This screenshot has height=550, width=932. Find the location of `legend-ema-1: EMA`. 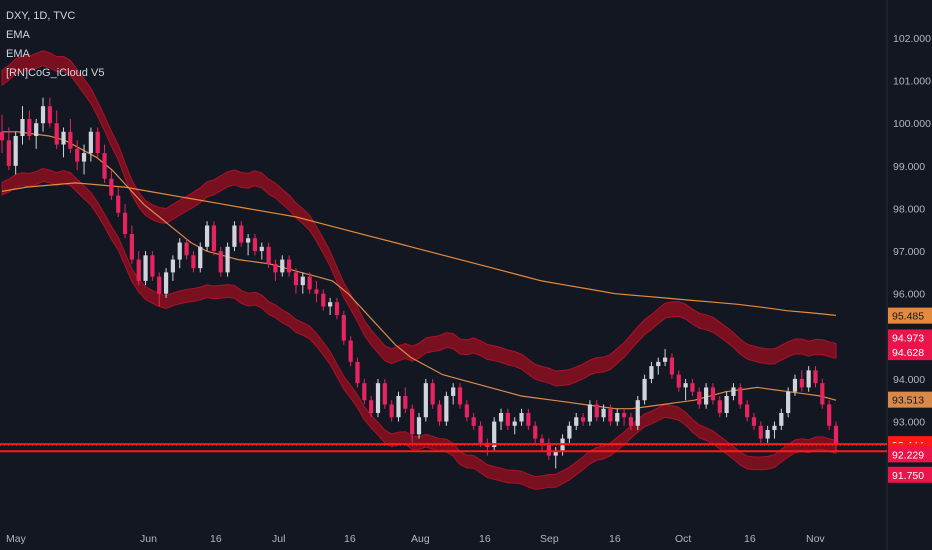

legend-ema-1: EMA is located at coordinates (18, 35).